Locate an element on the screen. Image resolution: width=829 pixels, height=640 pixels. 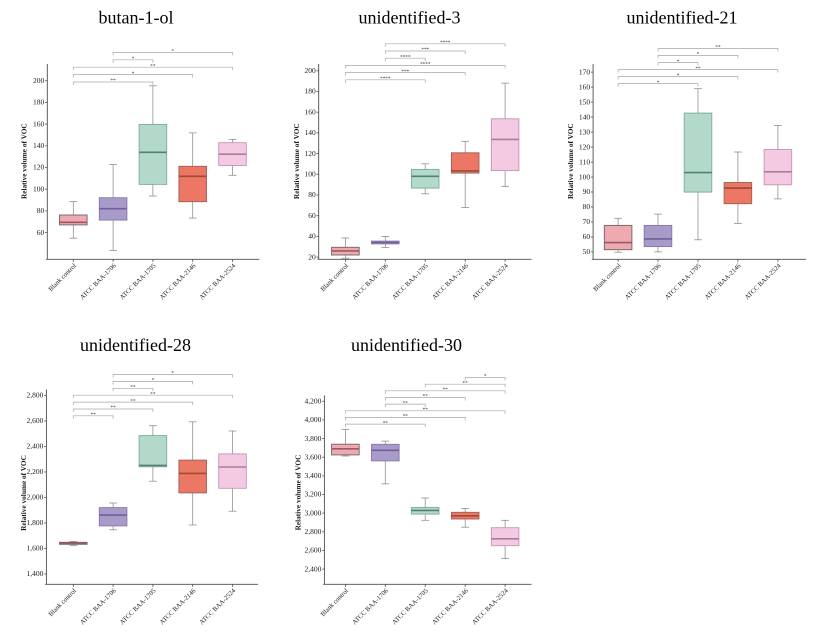
svg-text: 3,200 is located at coordinates (313, 494).